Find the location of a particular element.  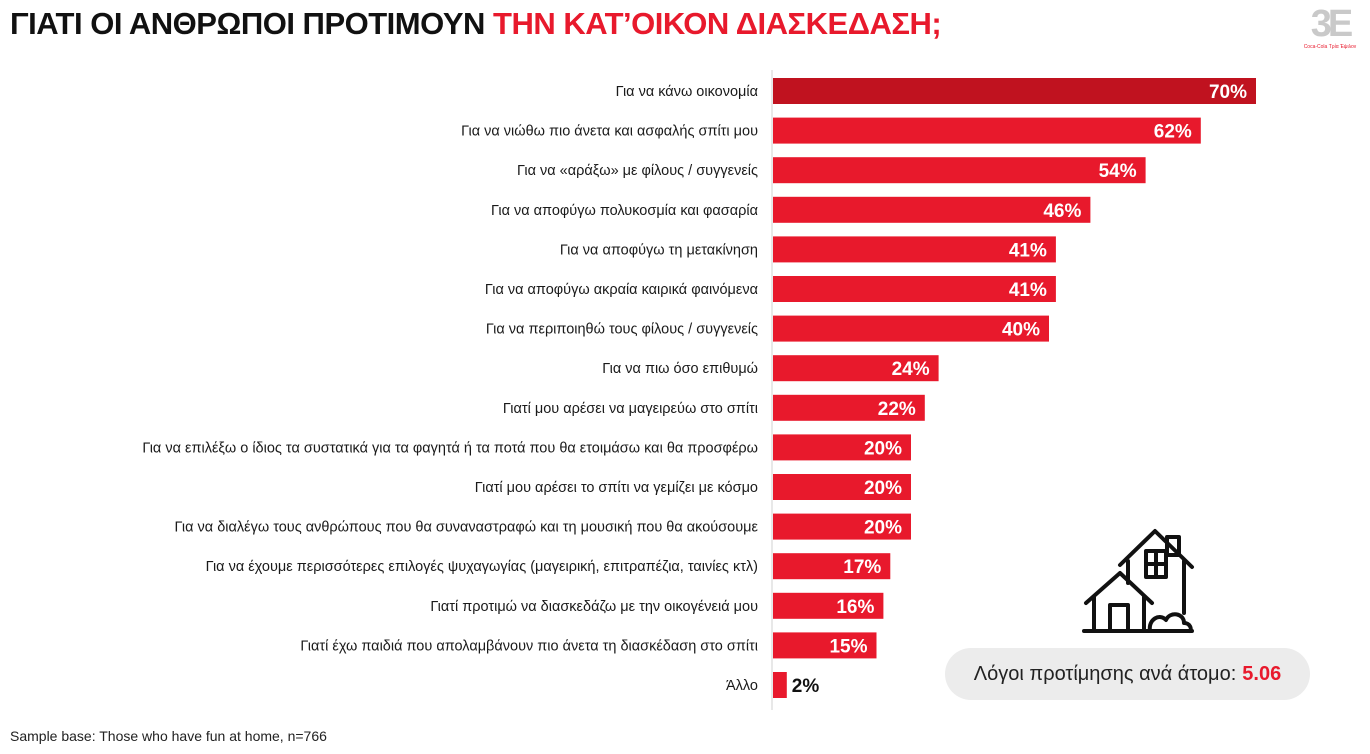

summary-value: 5.06 is located at coordinates (1262, 673).